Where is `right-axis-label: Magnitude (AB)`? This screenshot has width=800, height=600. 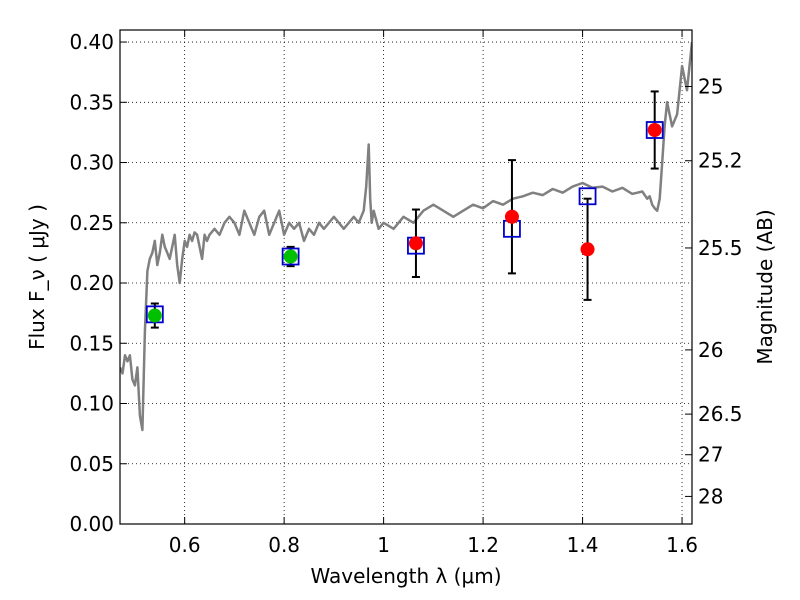 right-axis-label: Magnitude (AB) is located at coordinates (765, 286).